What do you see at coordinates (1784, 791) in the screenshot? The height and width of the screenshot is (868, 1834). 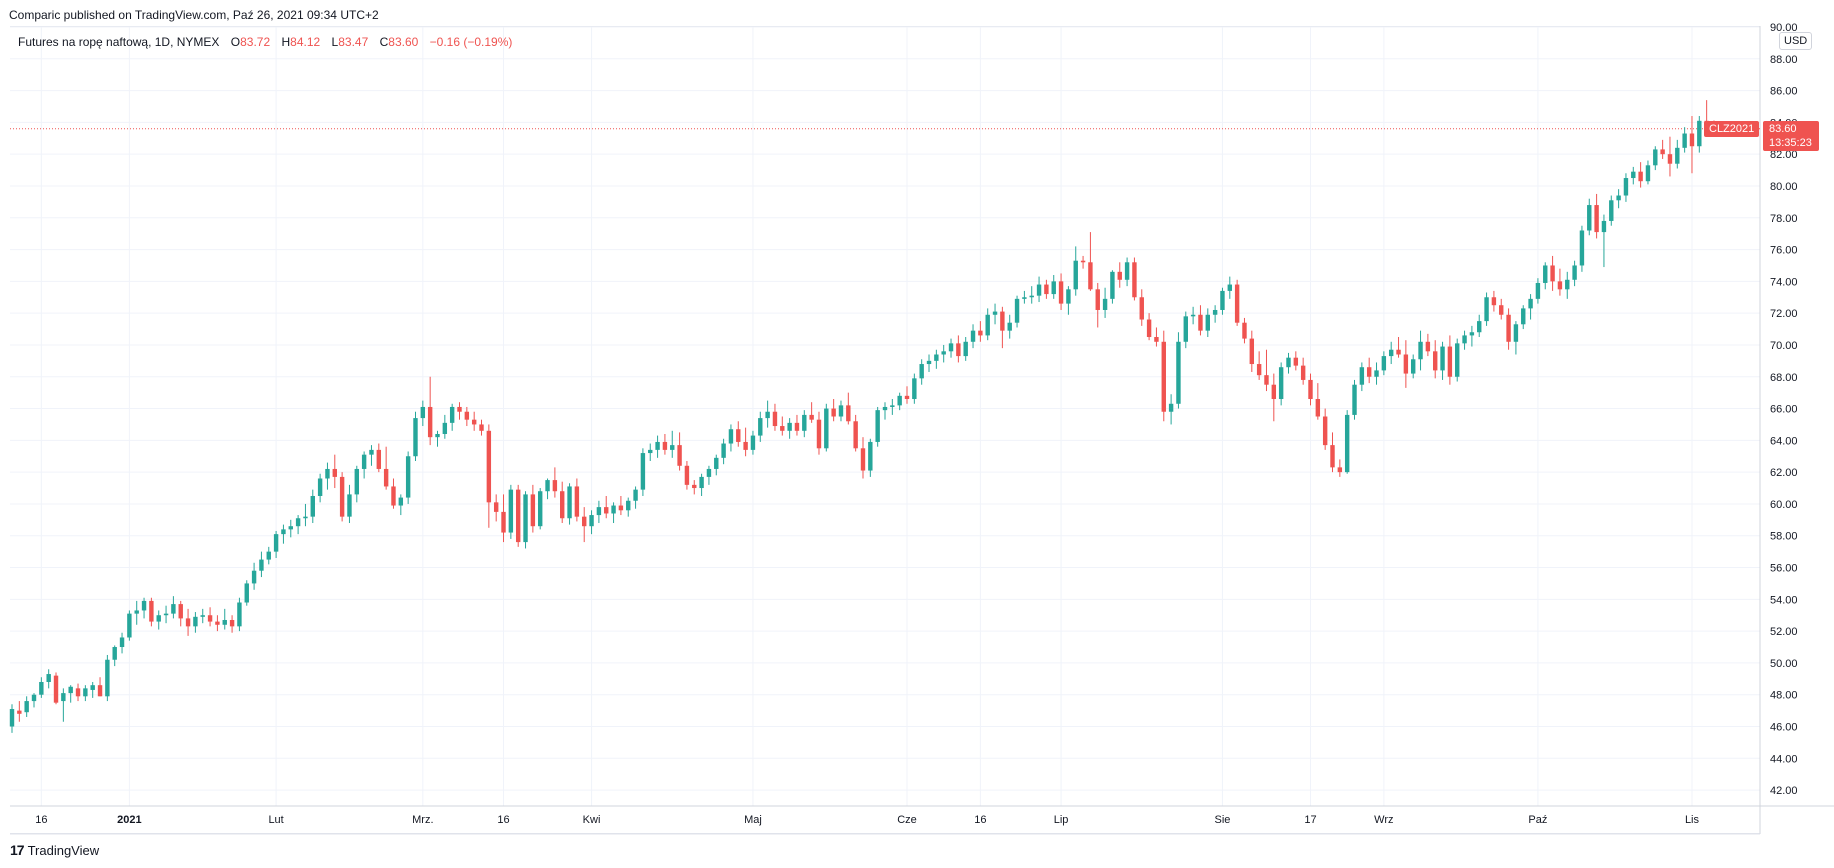 I see `y-tick-label: 42.00` at bounding box center [1784, 791].